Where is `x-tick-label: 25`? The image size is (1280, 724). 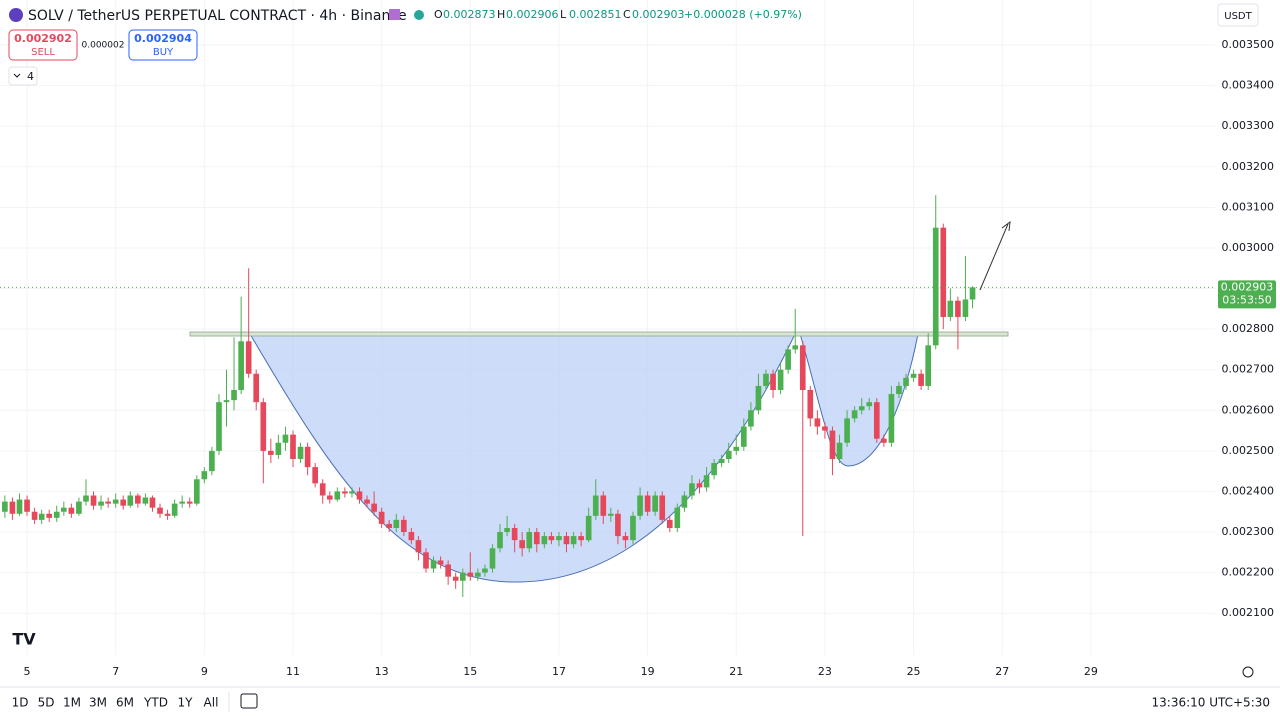
x-tick-label: 25 is located at coordinates (914, 671).